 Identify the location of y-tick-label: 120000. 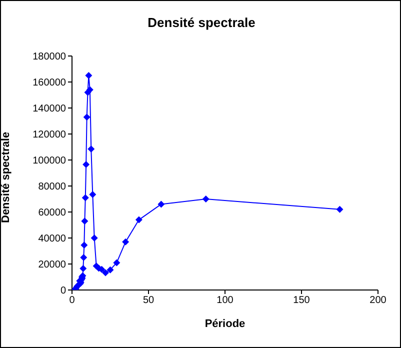
(49, 135).